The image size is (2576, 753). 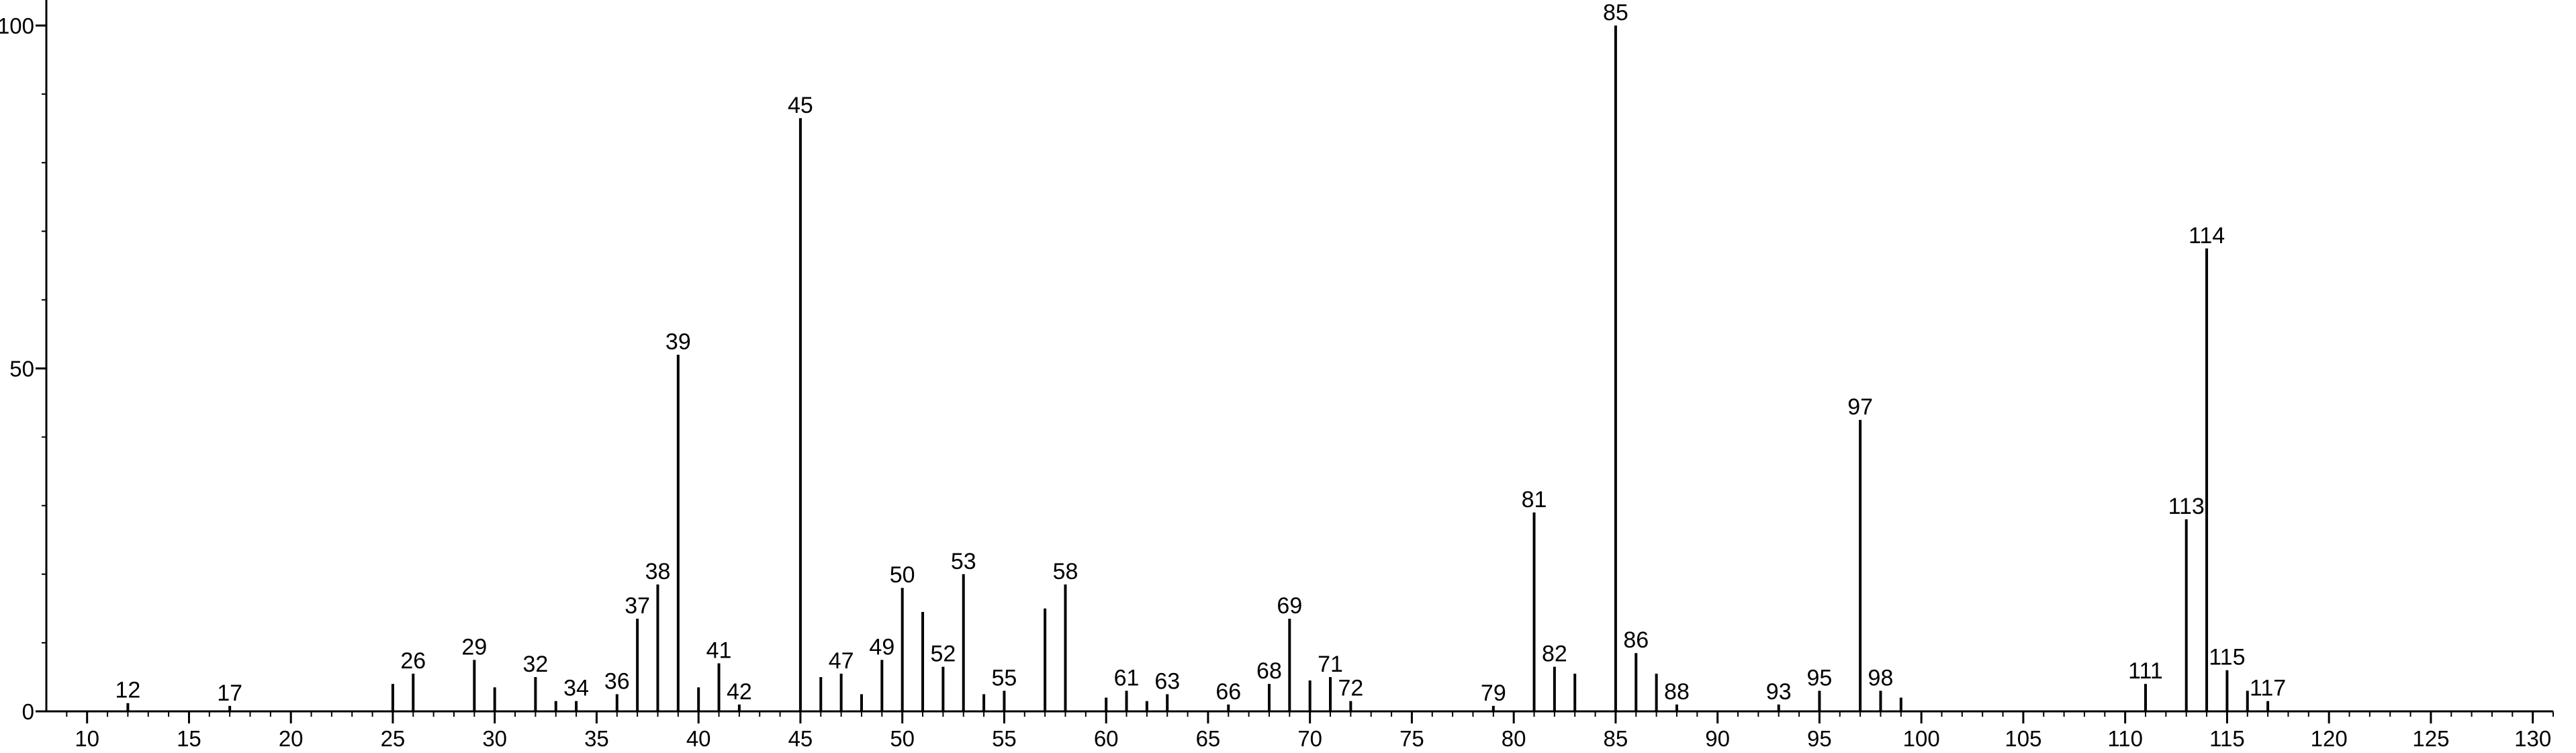 What do you see at coordinates (800, 105) in the screenshot?
I see `peak-label: 45` at bounding box center [800, 105].